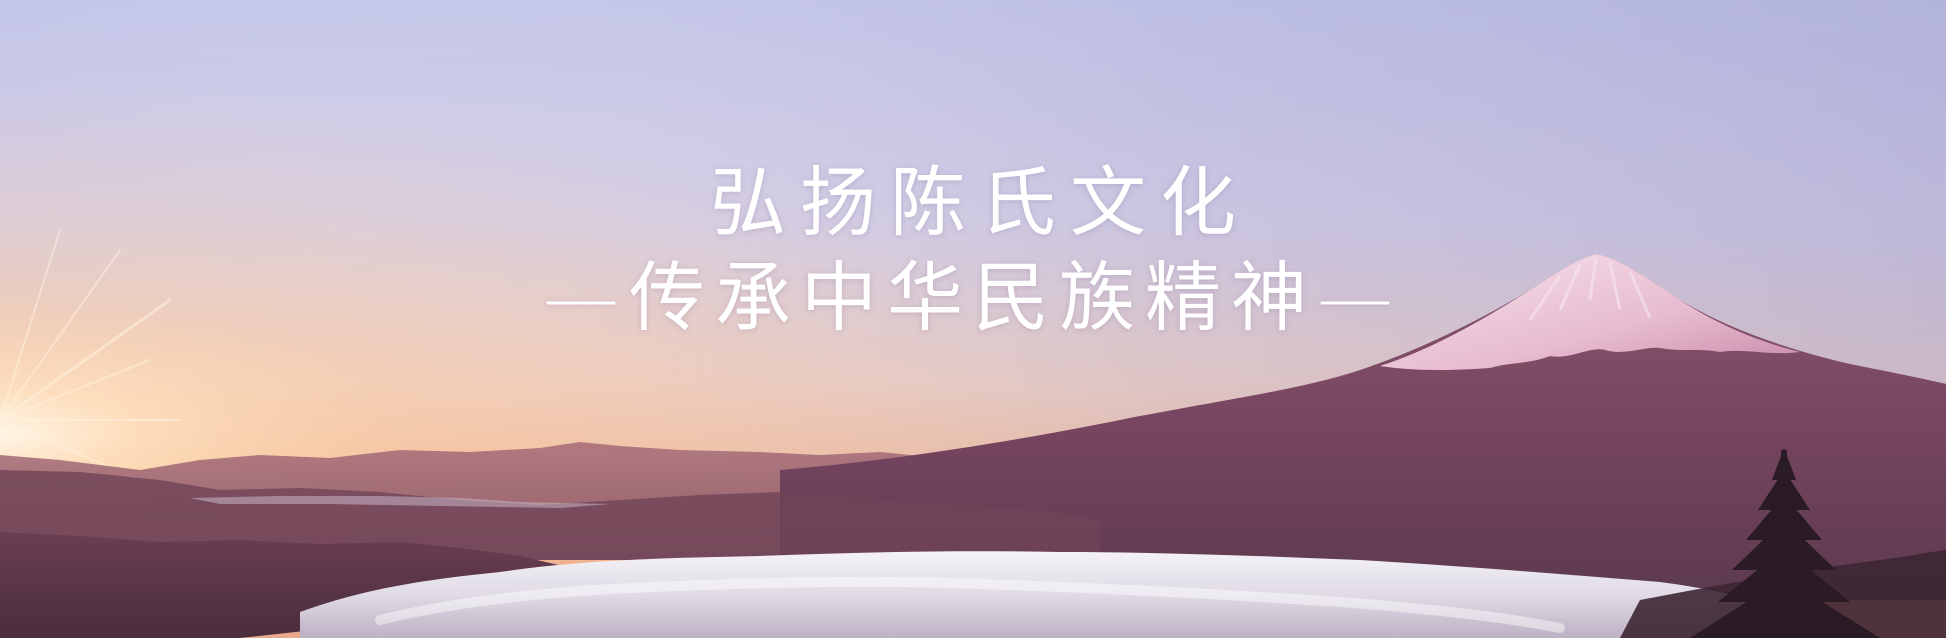 Image resolution: width=1946 pixels, height=638 pixels. Describe the element at coordinates (980, 203) in the screenshot. I see `headline-title: 弘扬陈氏文化` at that location.